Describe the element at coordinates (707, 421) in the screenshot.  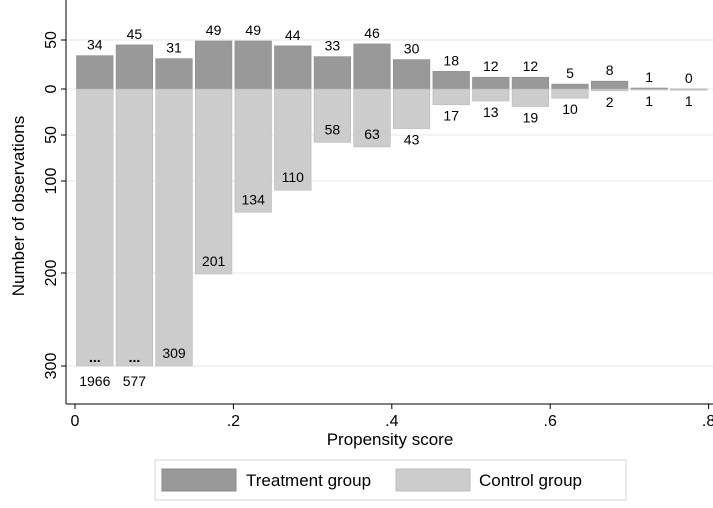
I see `x-tick-label: .8` at that location.